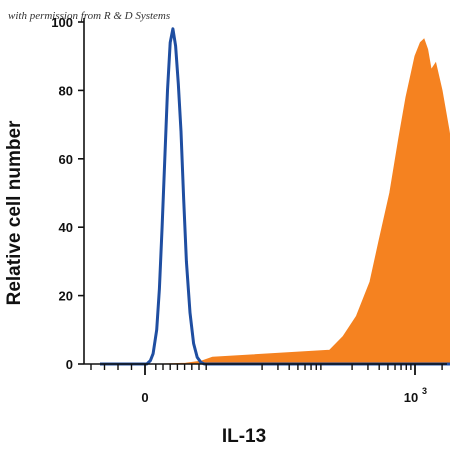 The image size is (450, 451). Describe the element at coordinates (424, 391) in the screenshot. I see `x-tick-exponent: 3` at that location.